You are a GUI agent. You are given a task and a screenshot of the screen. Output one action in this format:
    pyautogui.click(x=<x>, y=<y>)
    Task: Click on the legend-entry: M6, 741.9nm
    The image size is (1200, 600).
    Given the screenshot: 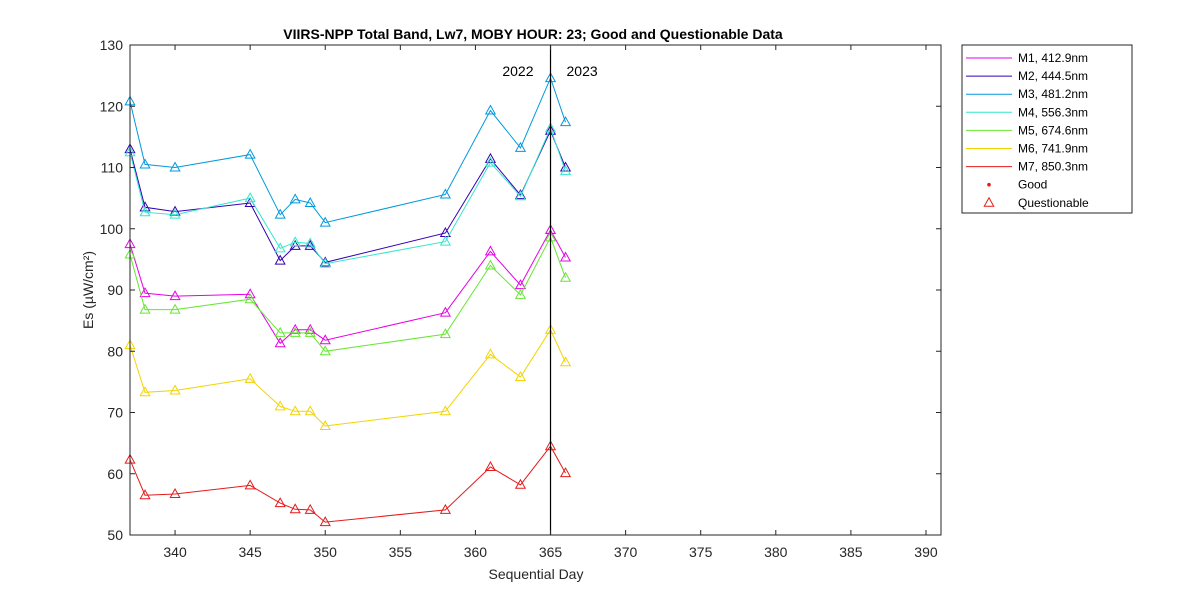 What is the action you would take?
    pyautogui.click(x=1053, y=149)
    